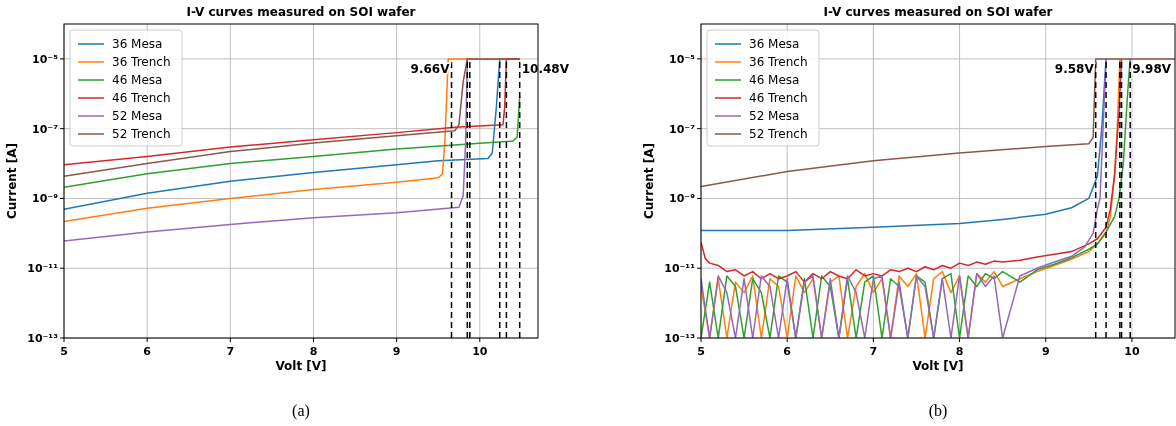 The width and height of the screenshot is (1176, 426). What do you see at coordinates (1074, 68) in the screenshot?
I see `ref-line-label: 9.58V` at bounding box center [1074, 68].